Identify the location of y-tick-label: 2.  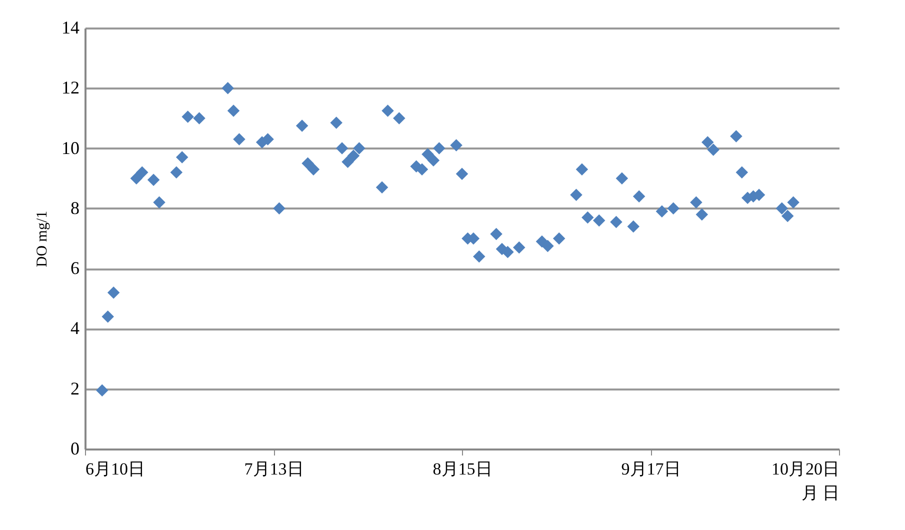
(75, 388).